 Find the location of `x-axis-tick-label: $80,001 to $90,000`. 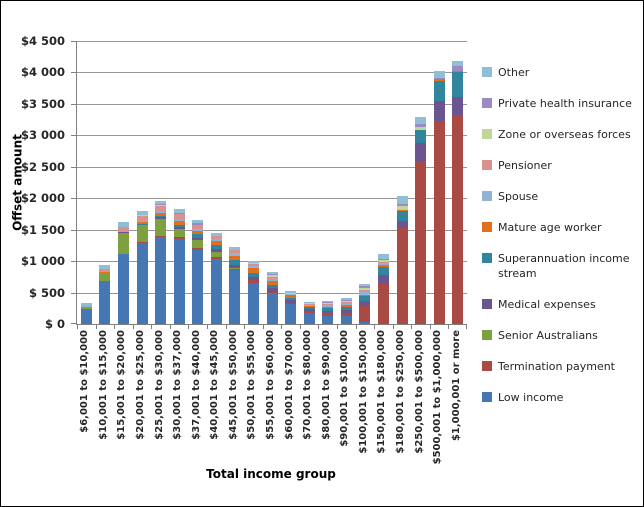

x-axis-tick-label: $80,001 to $90,000 is located at coordinates (326, 385).